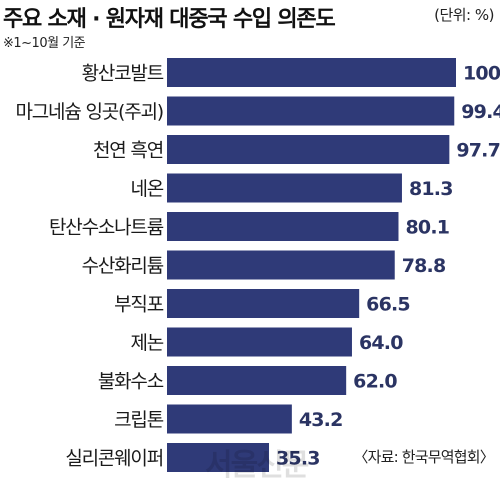  Describe the element at coordinates (423, 457) in the screenshot. I see `source-note: 〈자료: 한국무역협회〉` at that location.